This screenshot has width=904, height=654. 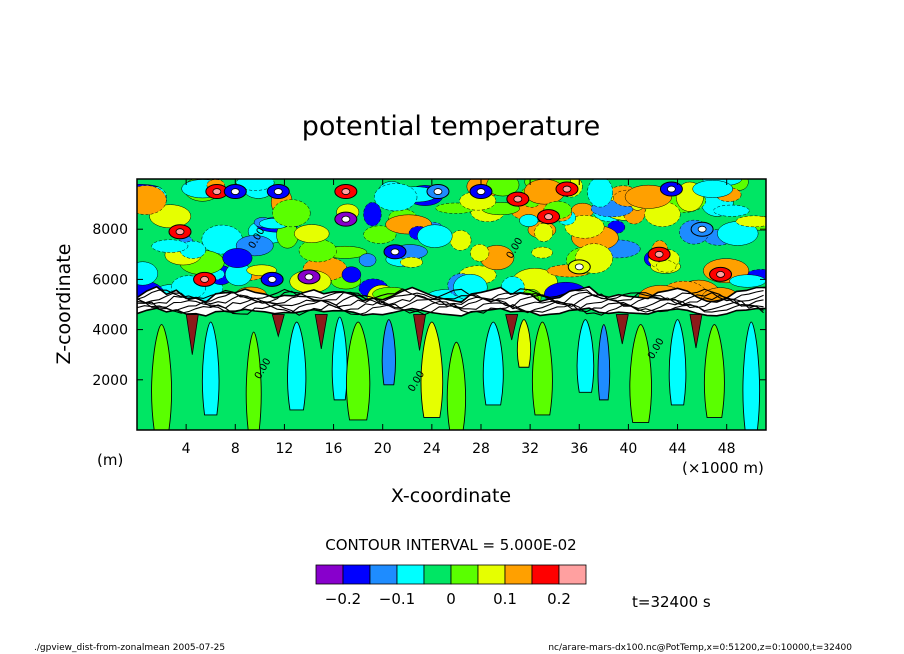 I want to click on x-tick-label: 40, so click(x=628, y=449).